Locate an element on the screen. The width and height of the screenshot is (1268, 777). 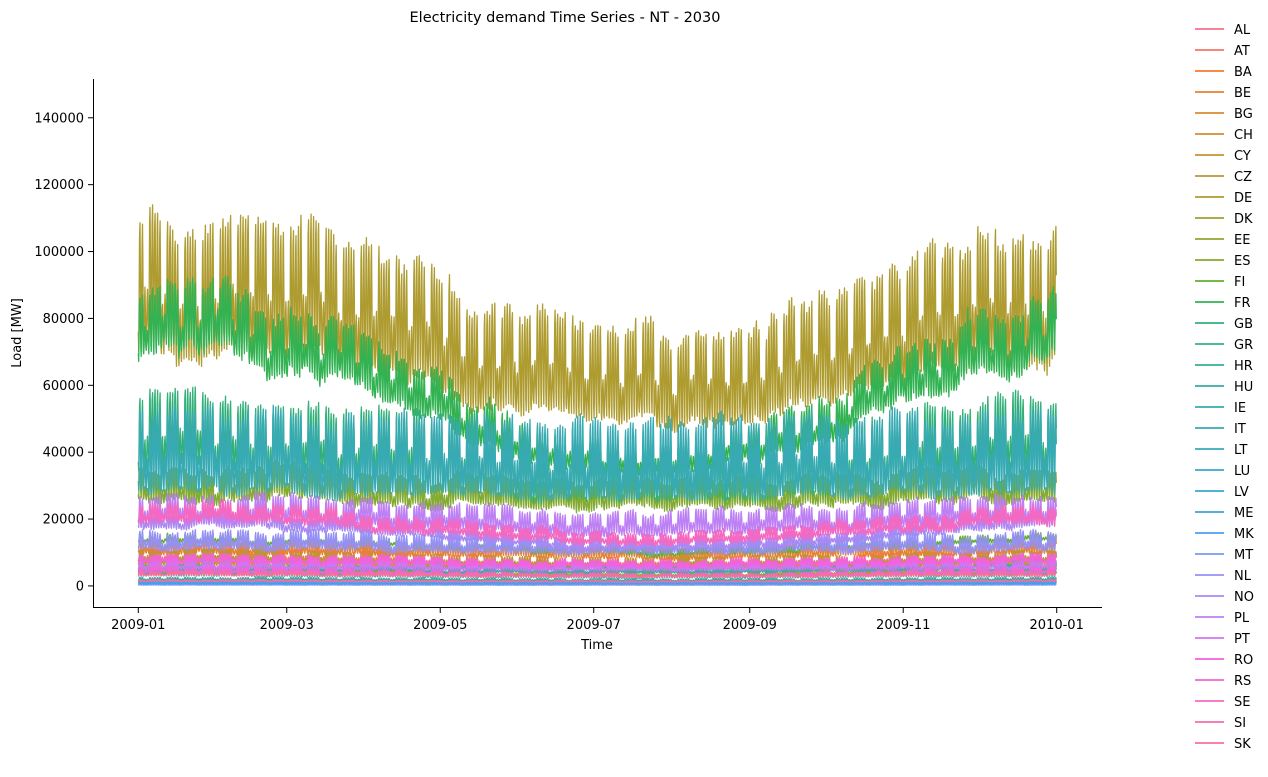
series-line-mt is located at coordinates (597, 584).